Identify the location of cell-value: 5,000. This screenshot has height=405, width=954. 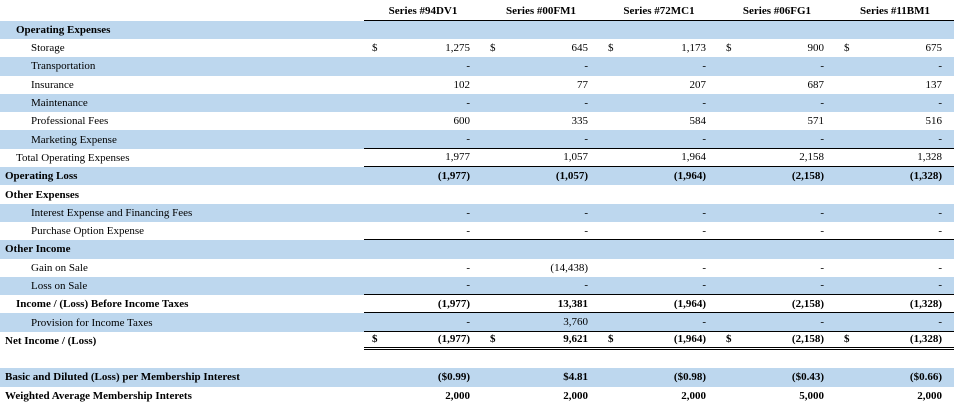
(811, 395).